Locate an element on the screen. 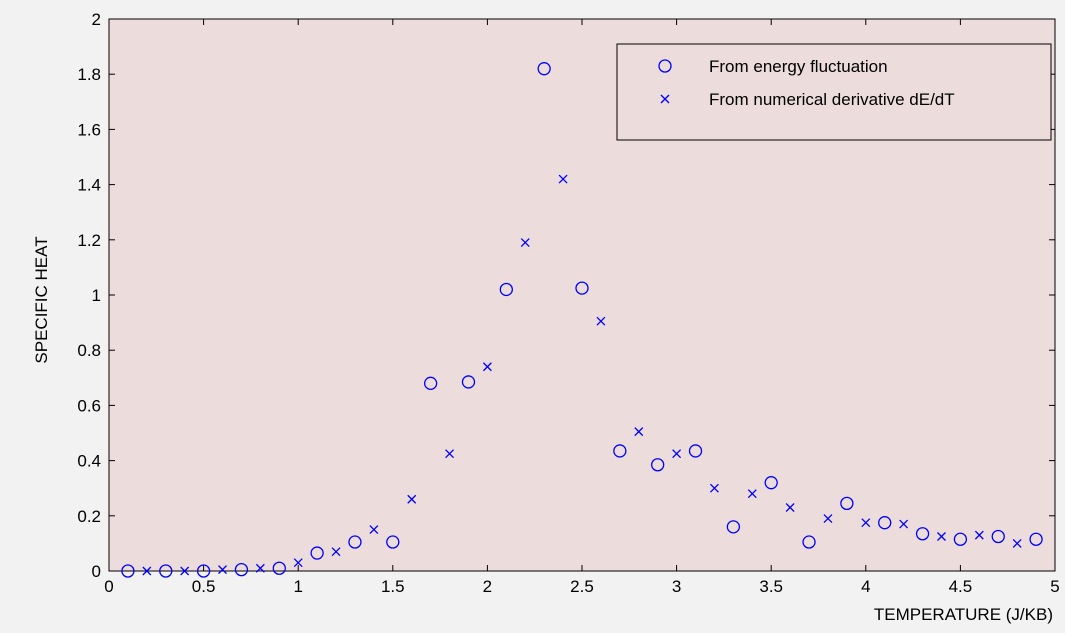 This screenshot has width=1065, height=633. y-tick-label: 1 is located at coordinates (96, 295).